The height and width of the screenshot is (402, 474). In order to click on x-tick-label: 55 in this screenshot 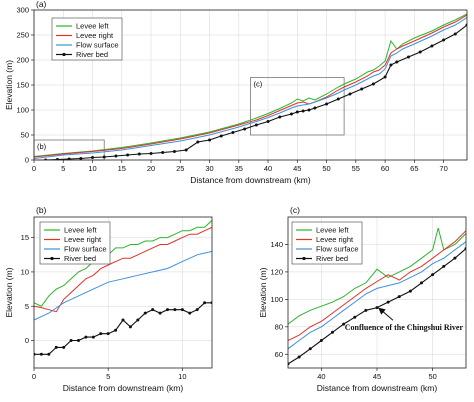, I will do `click(356, 168)`.